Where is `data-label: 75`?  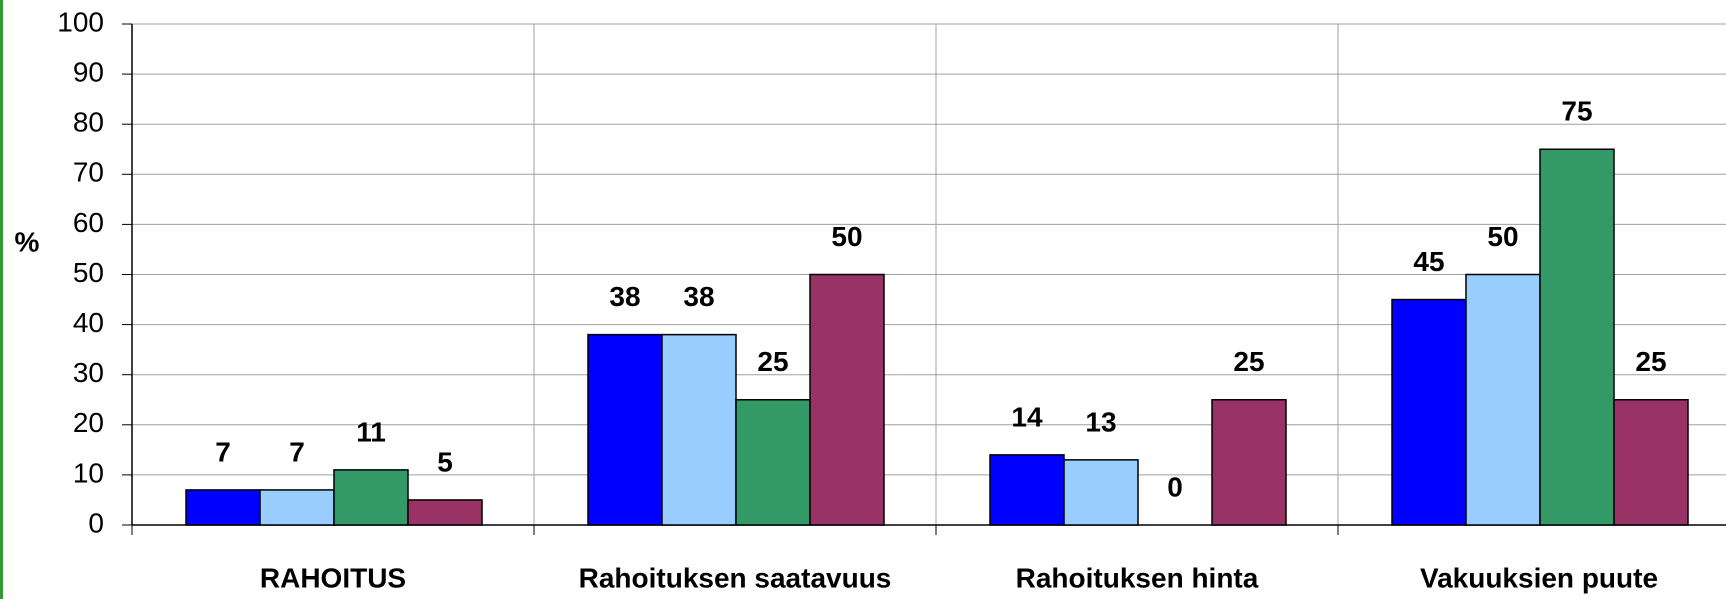
data-label: 75 is located at coordinates (1576, 111).